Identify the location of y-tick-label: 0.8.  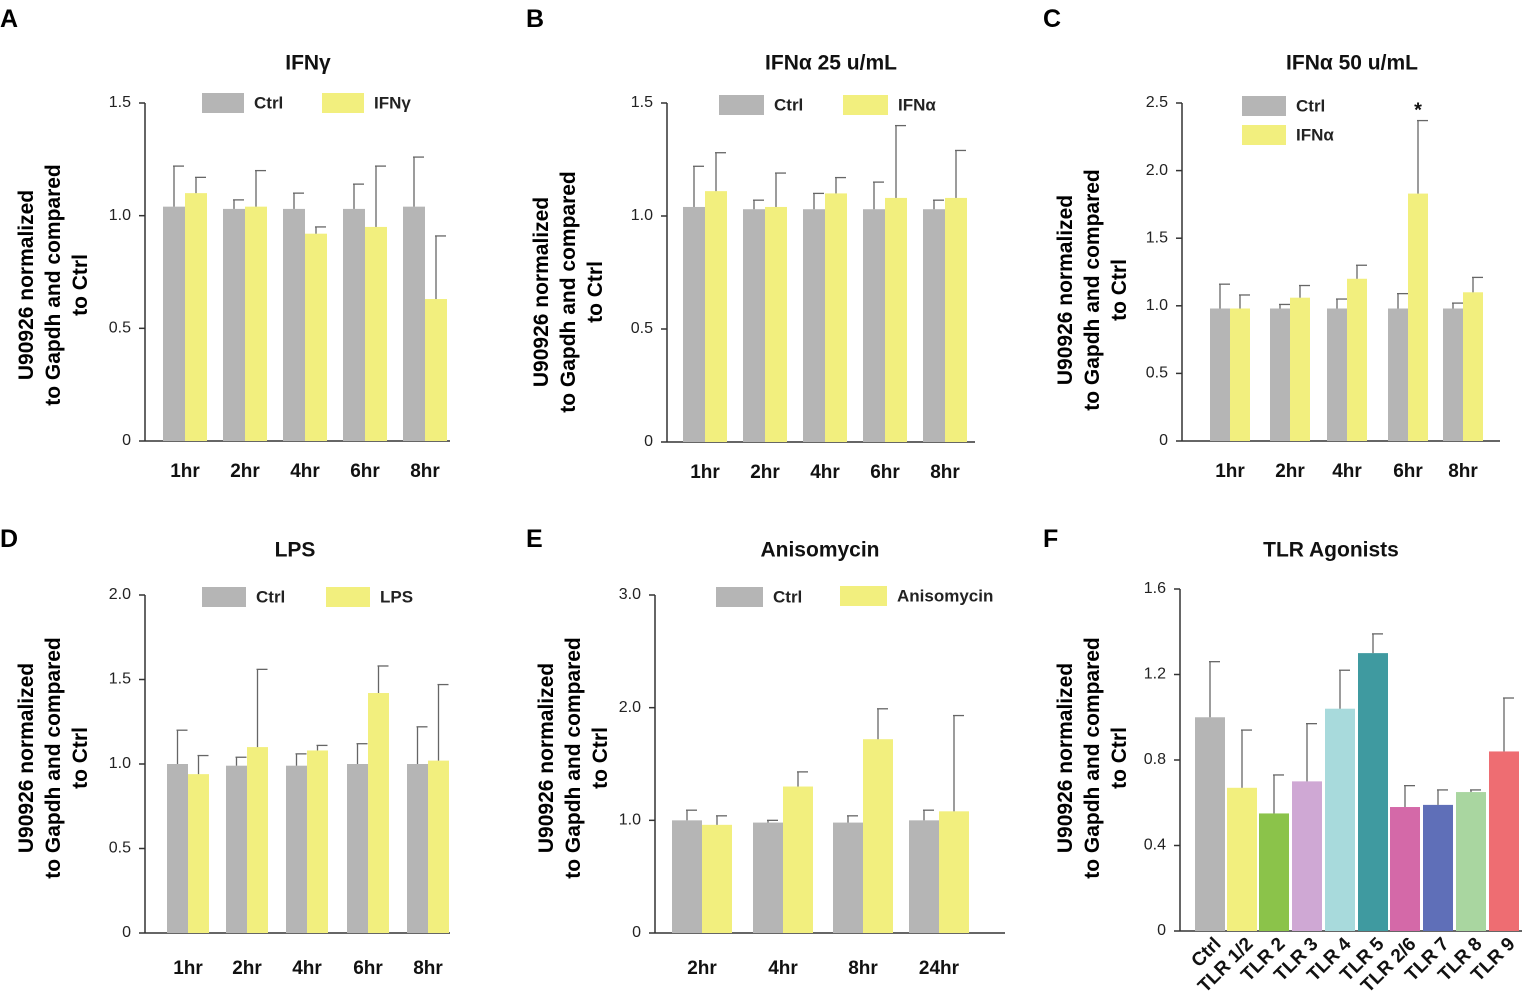
(1155, 759).